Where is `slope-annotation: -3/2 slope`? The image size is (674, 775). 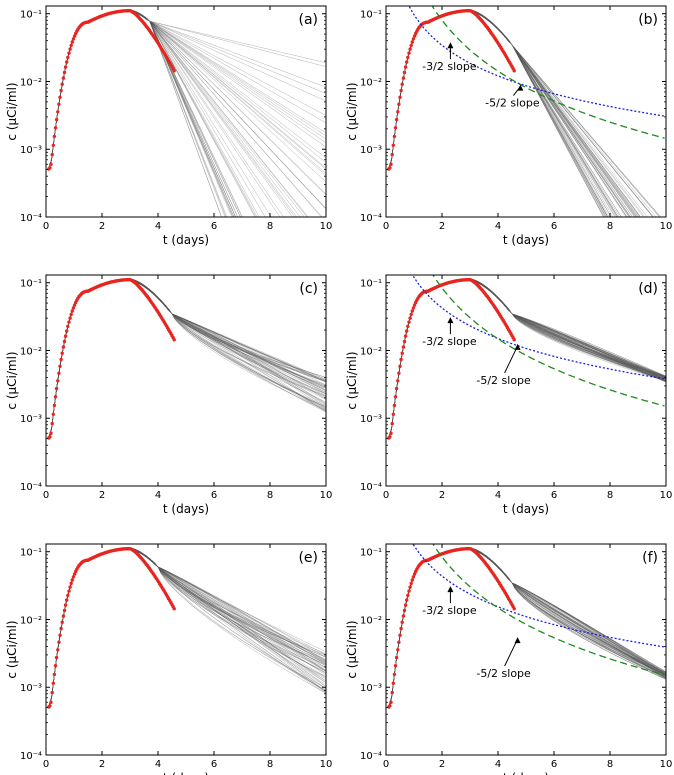
slope-annotation: -3/2 slope is located at coordinates (449, 341).